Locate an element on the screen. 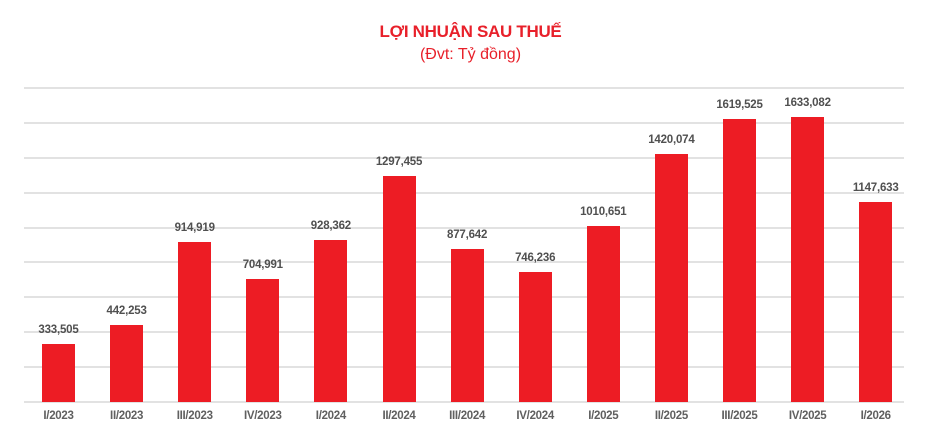  category-label: I/2024 is located at coordinates (330, 416).